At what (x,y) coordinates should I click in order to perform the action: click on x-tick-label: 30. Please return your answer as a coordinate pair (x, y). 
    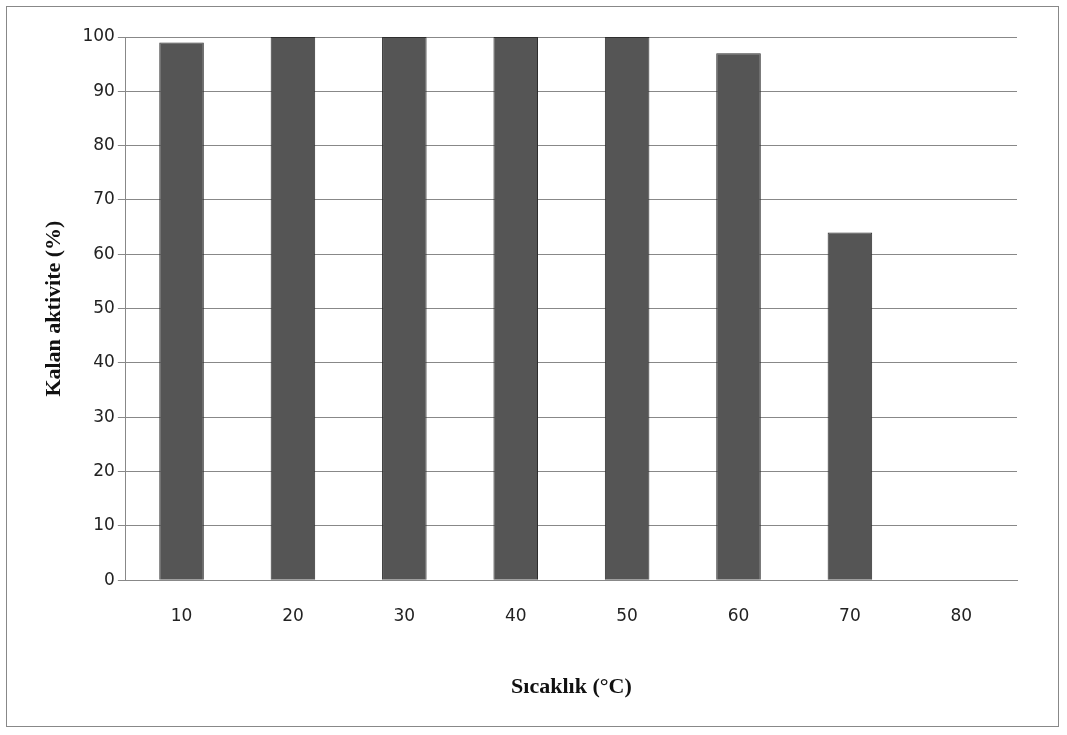
    Looking at the image, I should click on (404, 614).